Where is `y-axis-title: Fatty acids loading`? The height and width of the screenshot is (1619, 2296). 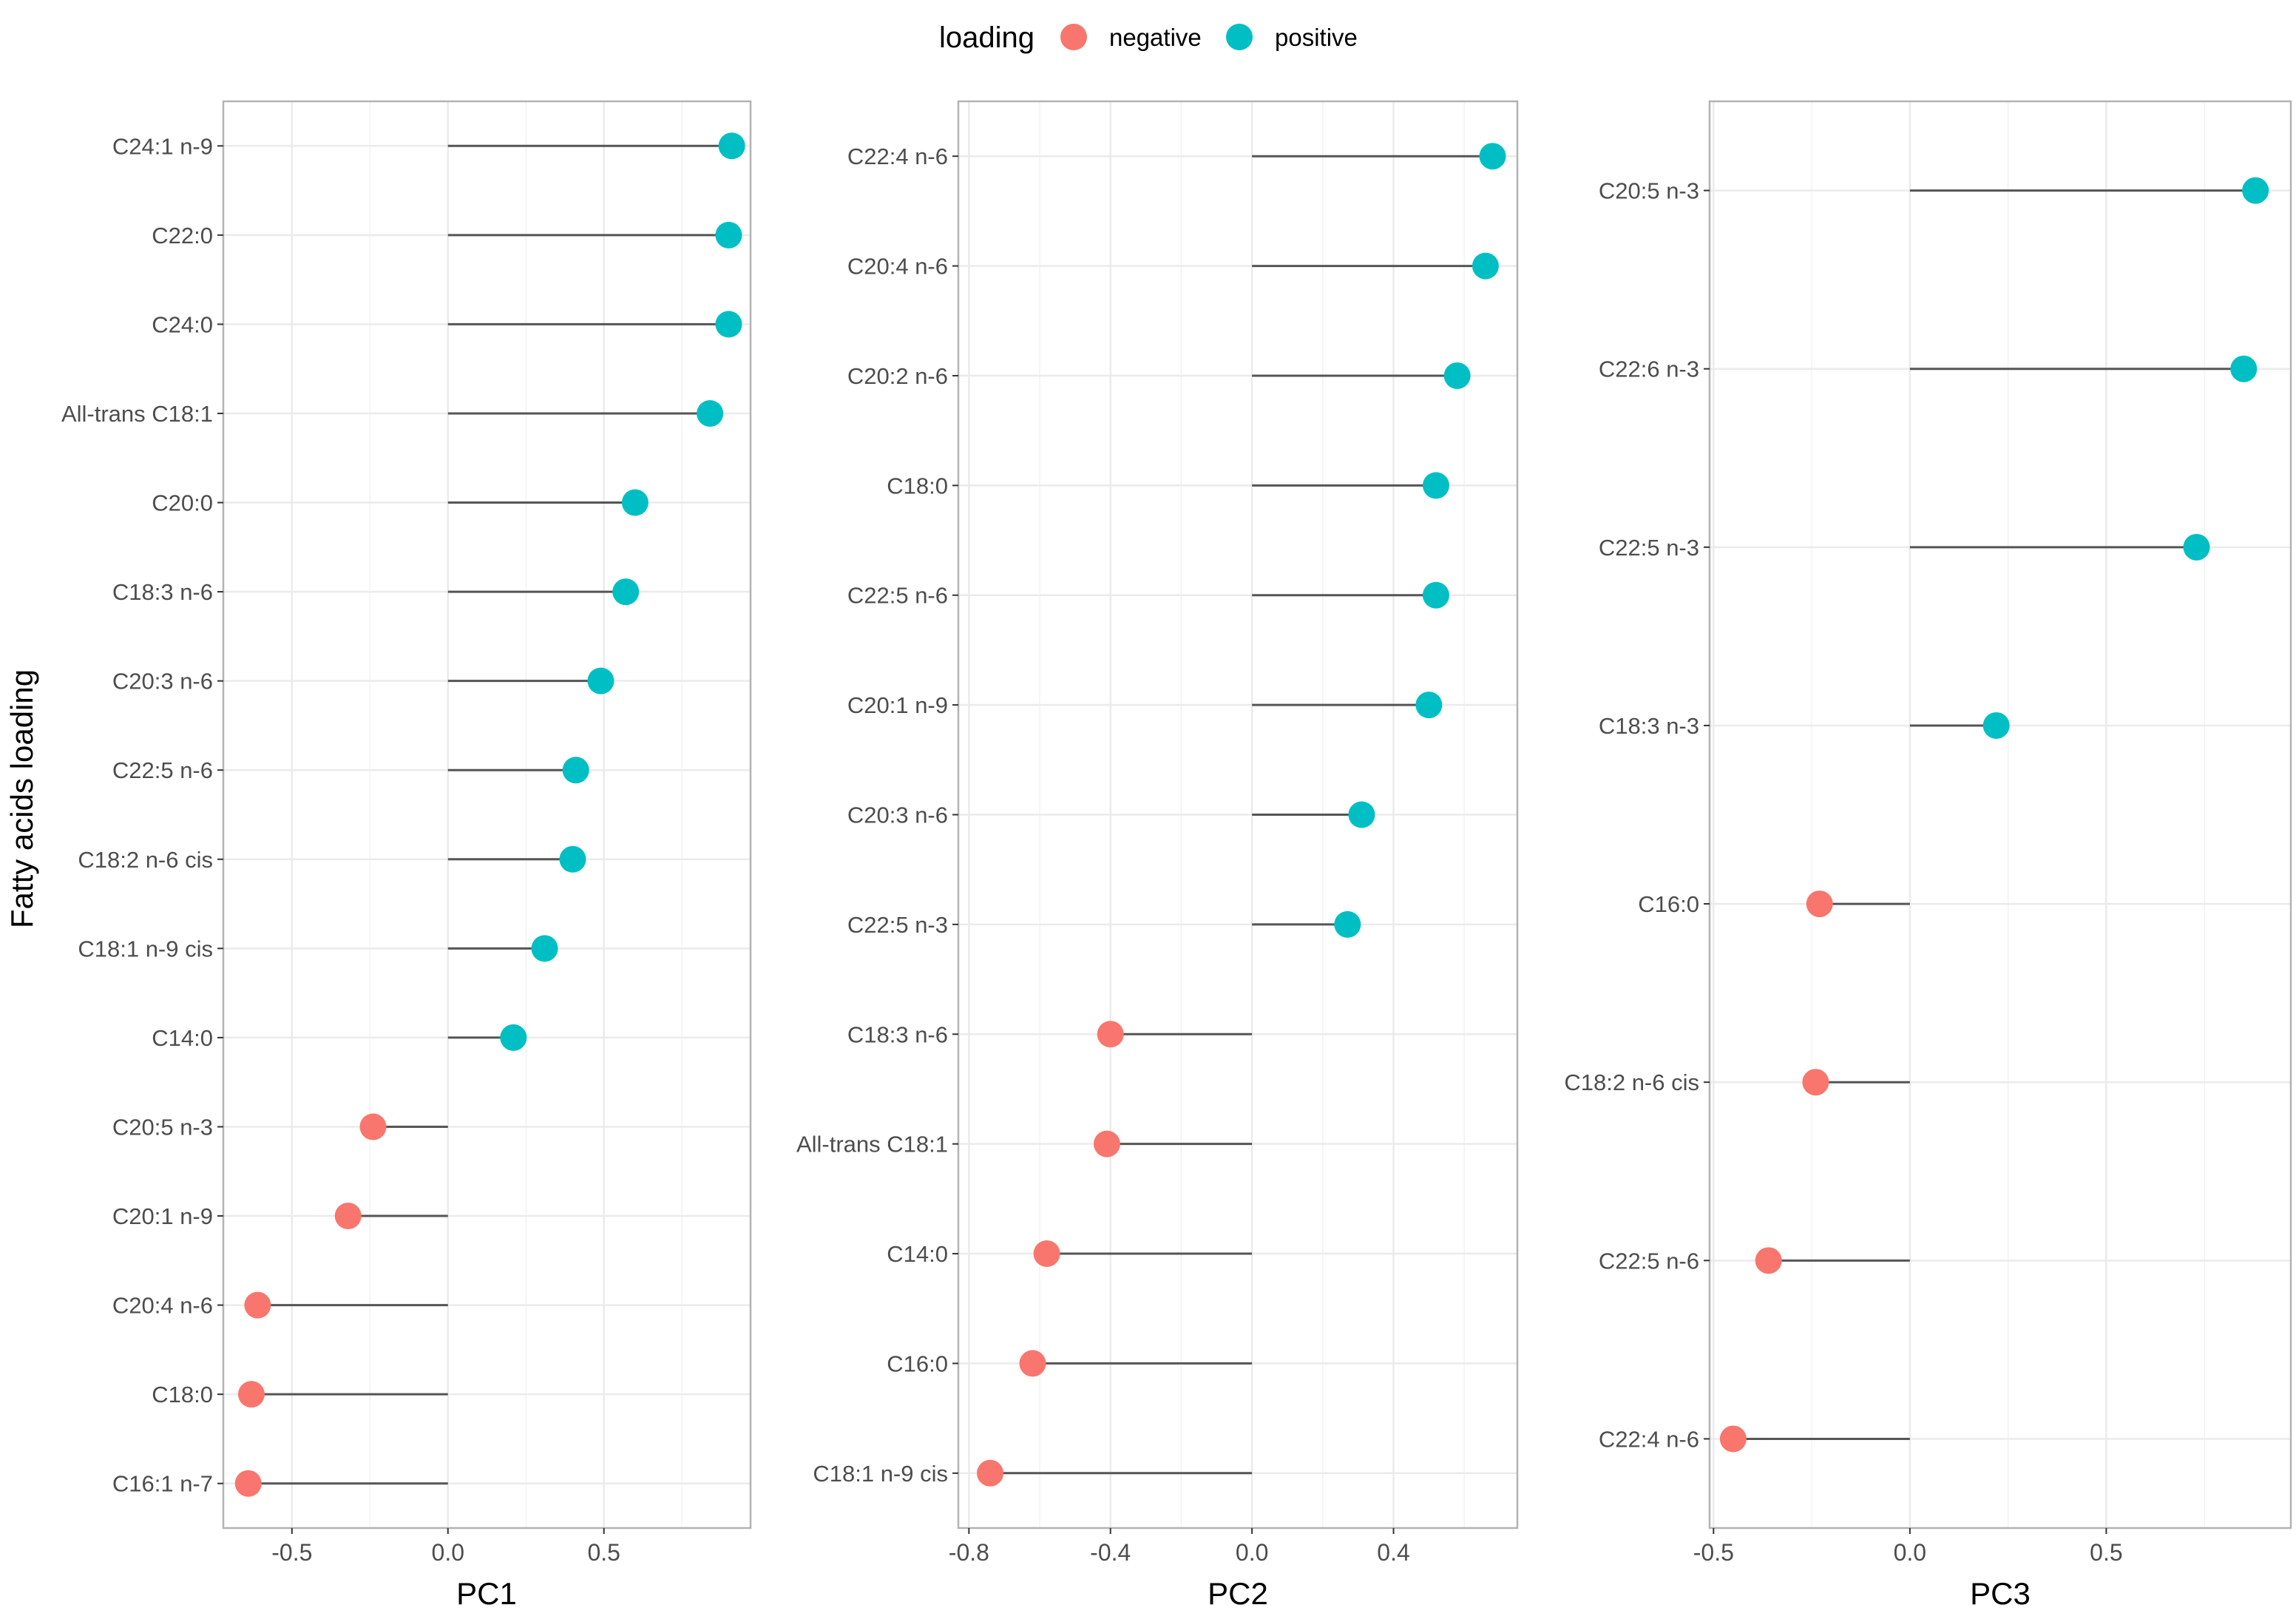
y-axis-title: Fatty acids loading is located at coordinates (22, 798).